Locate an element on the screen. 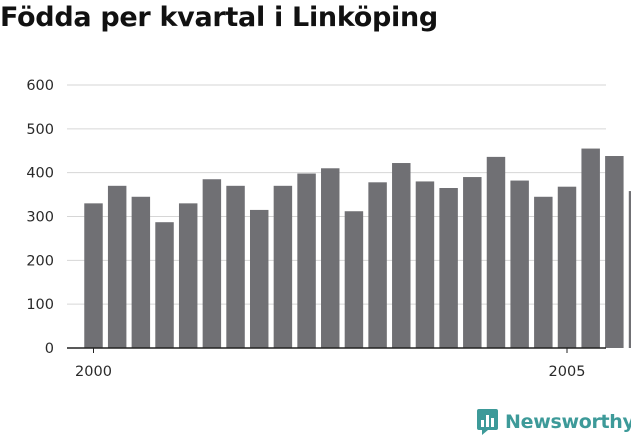 The image size is (631, 439). y-tick-label: 0 is located at coordinates (49, 349).